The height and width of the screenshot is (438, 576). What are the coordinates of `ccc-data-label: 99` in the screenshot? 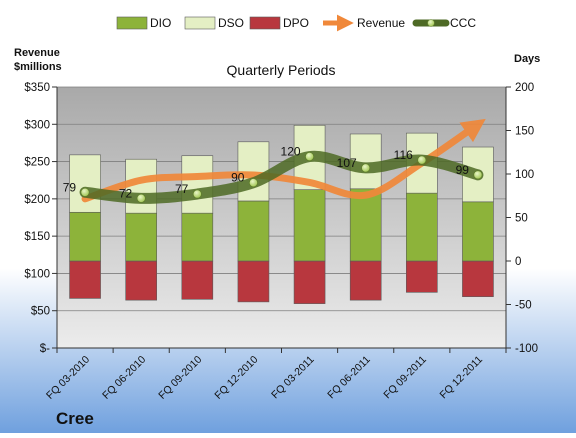 It's located at (463, 170).